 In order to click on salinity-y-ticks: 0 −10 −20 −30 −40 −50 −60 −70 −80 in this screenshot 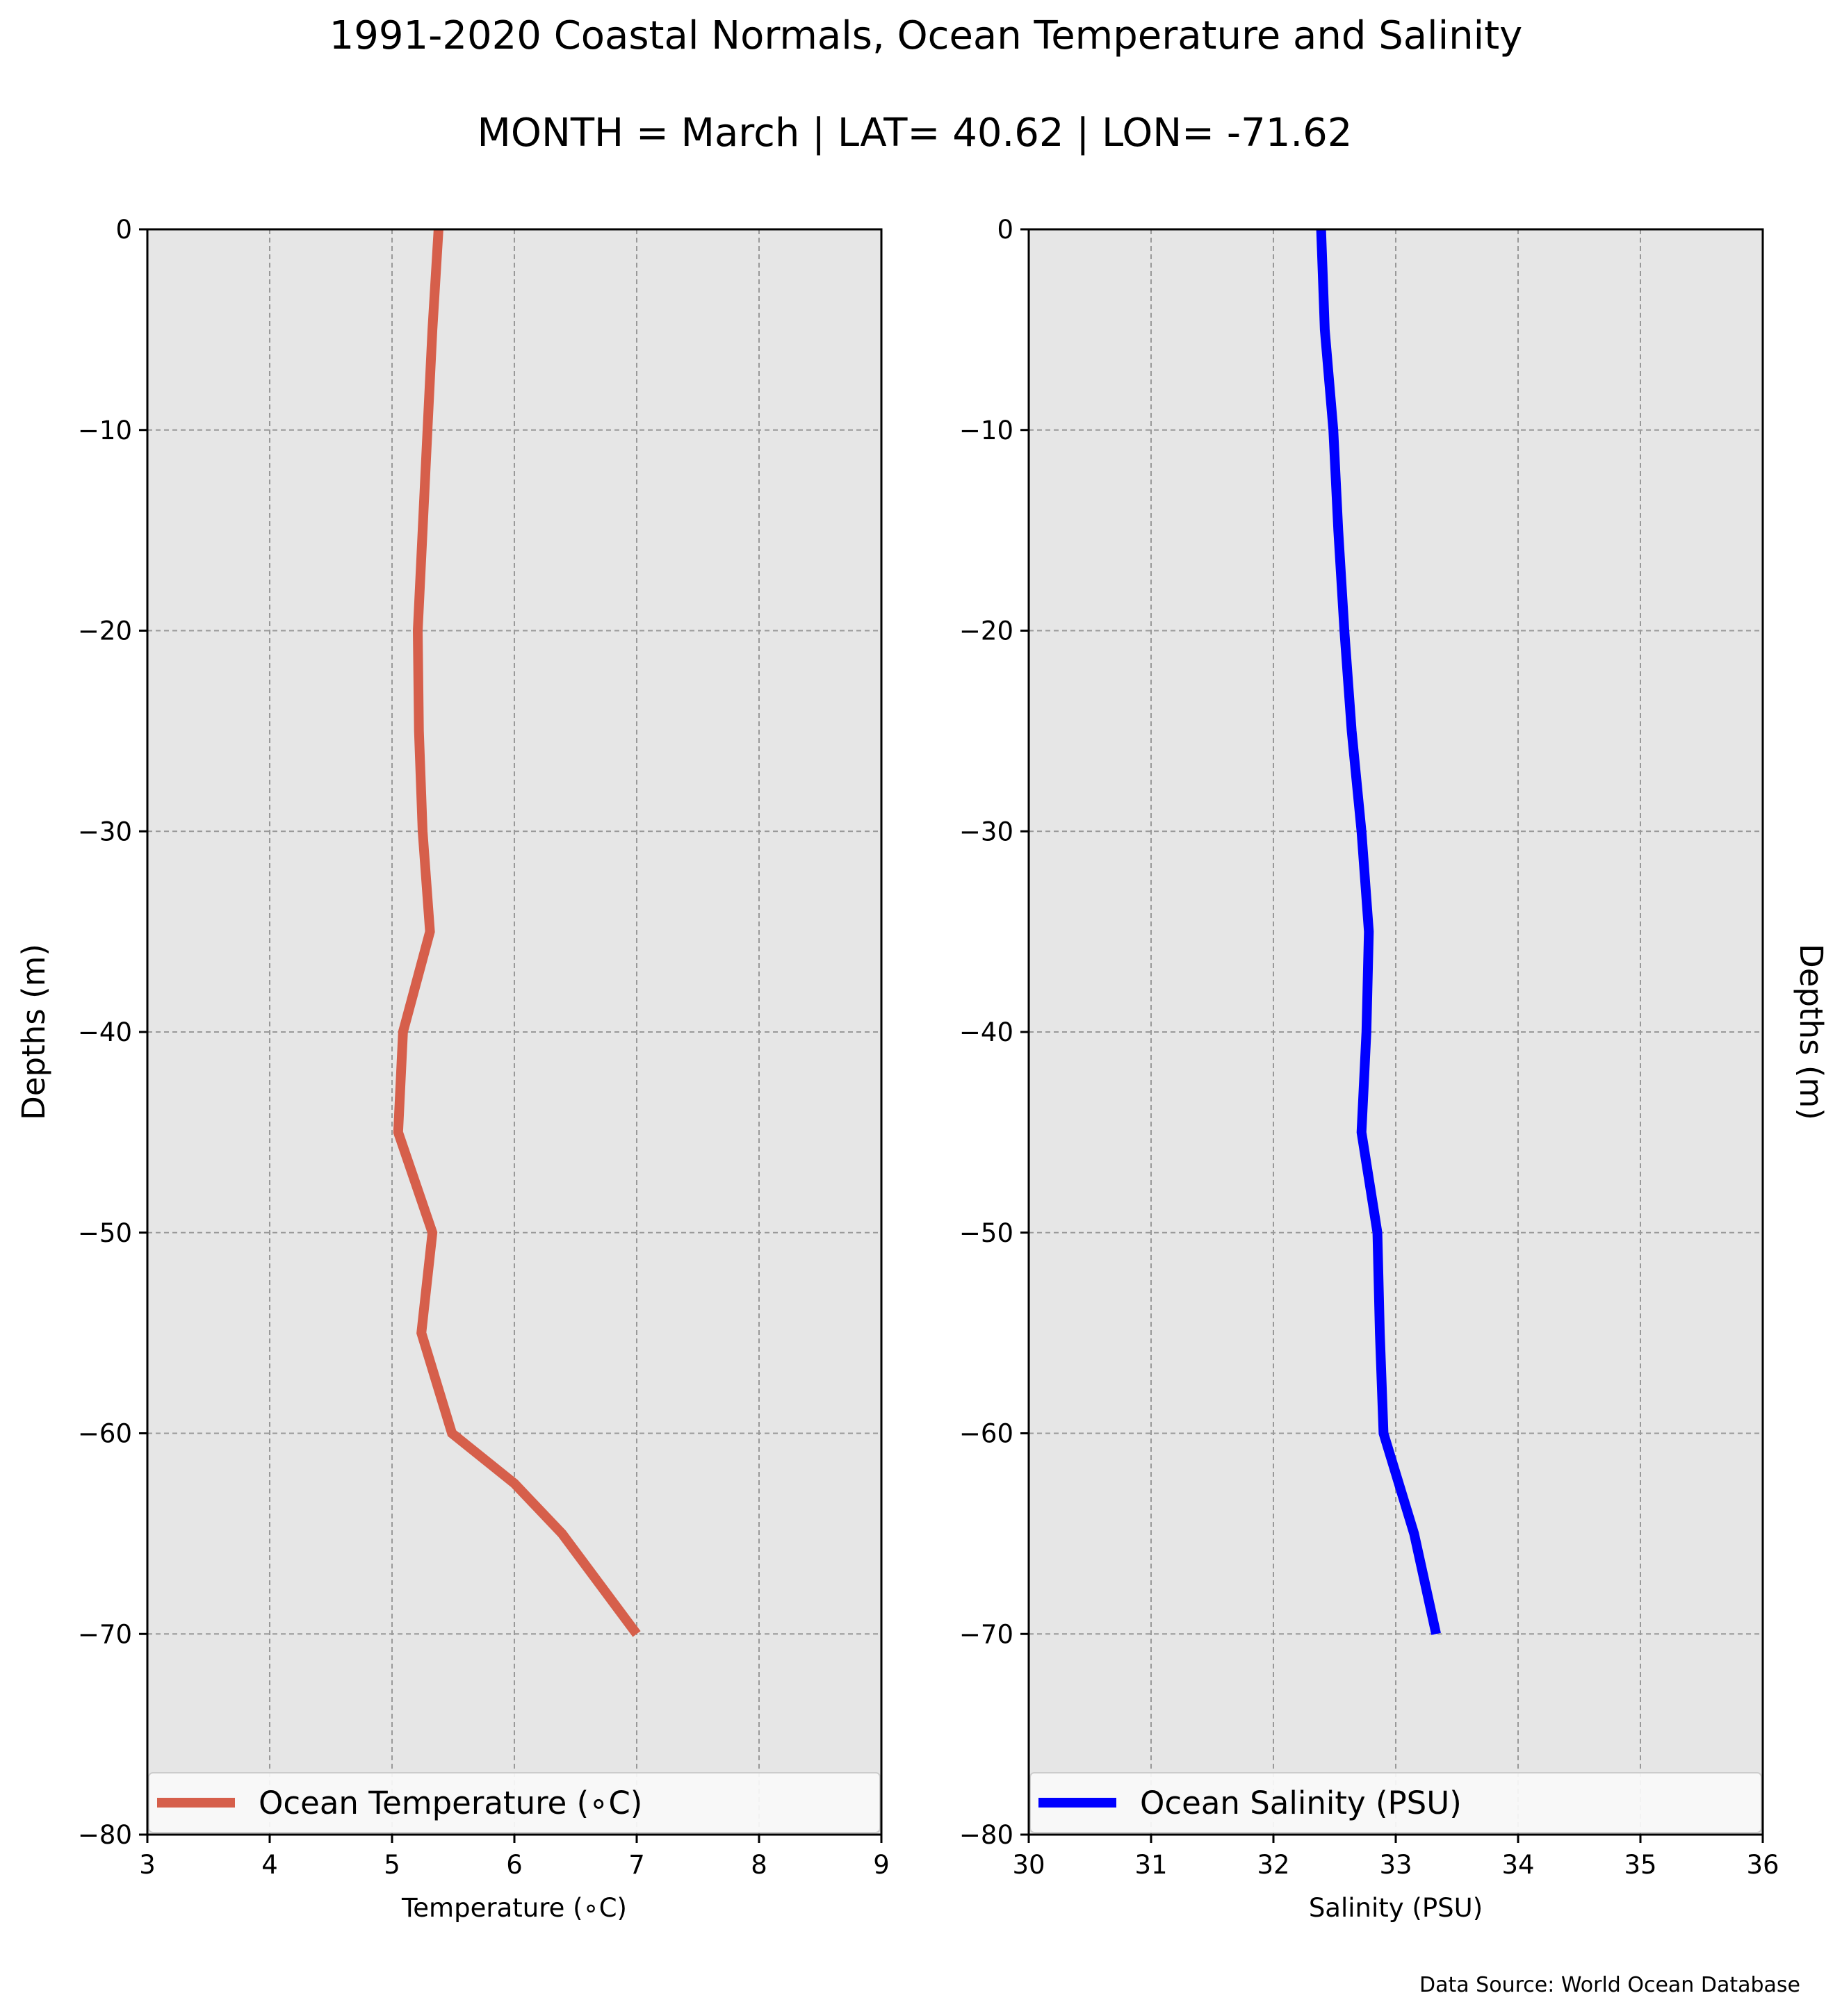, I will do `click(994, 1033)`.